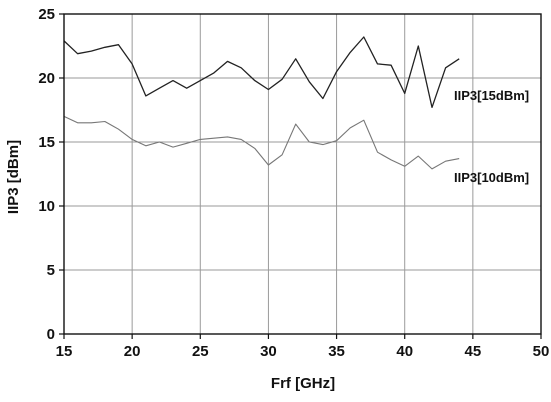  I want to click on y-tick-label-10: 10, so click(46, 206).